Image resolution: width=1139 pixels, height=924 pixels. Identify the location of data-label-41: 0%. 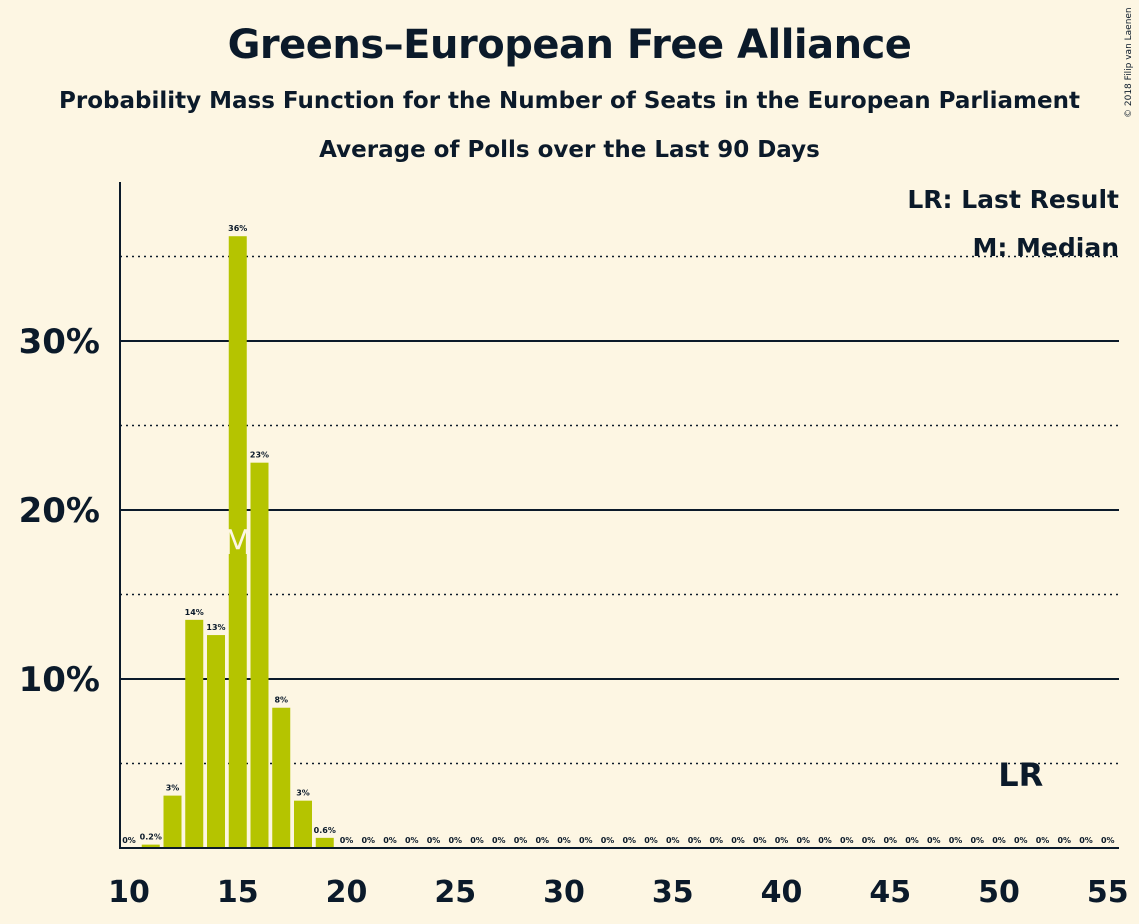
(803, 840).